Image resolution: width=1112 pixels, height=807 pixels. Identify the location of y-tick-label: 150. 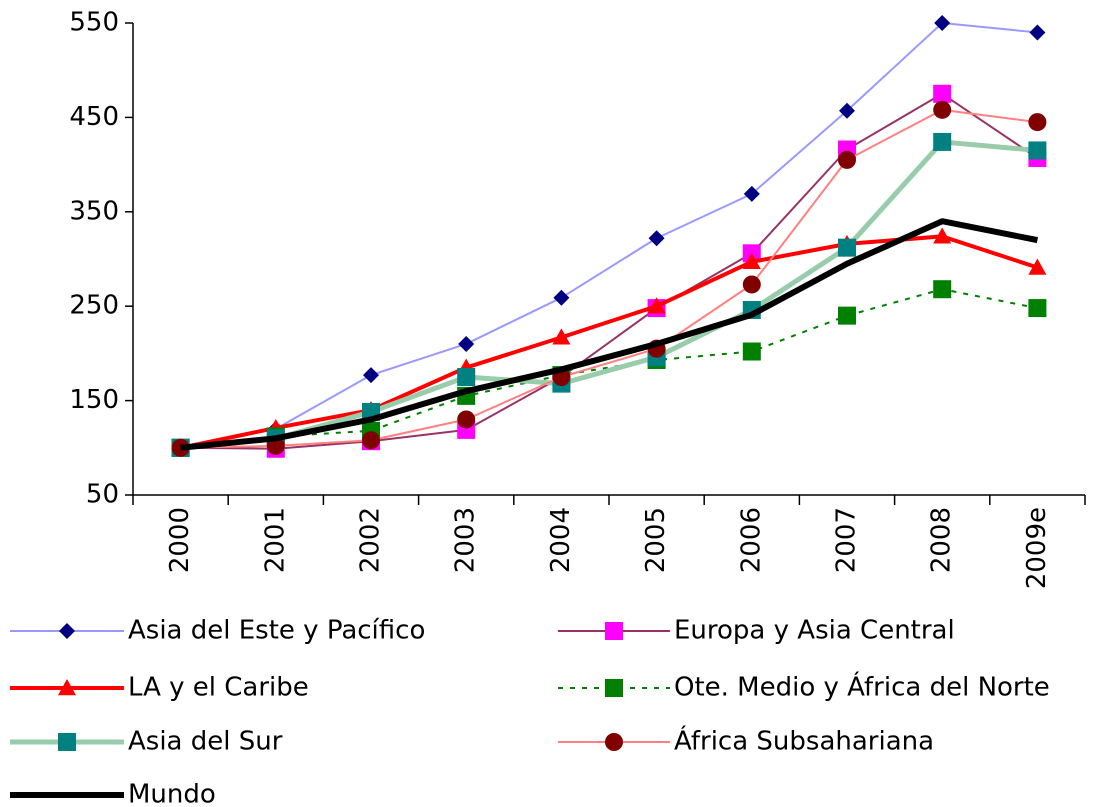
(94, 400).